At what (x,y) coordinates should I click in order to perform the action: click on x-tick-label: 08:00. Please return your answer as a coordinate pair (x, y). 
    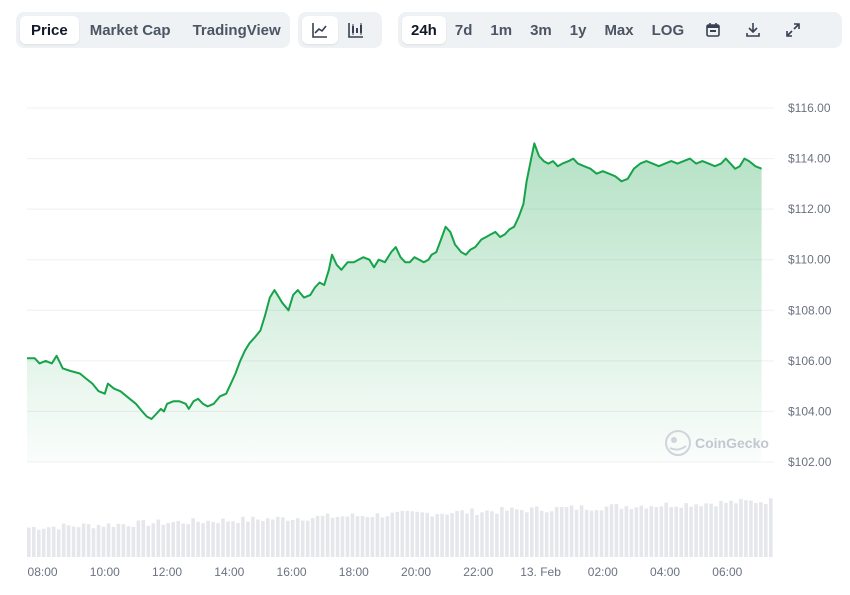
    Looking at the image, I should click on (43, 572).